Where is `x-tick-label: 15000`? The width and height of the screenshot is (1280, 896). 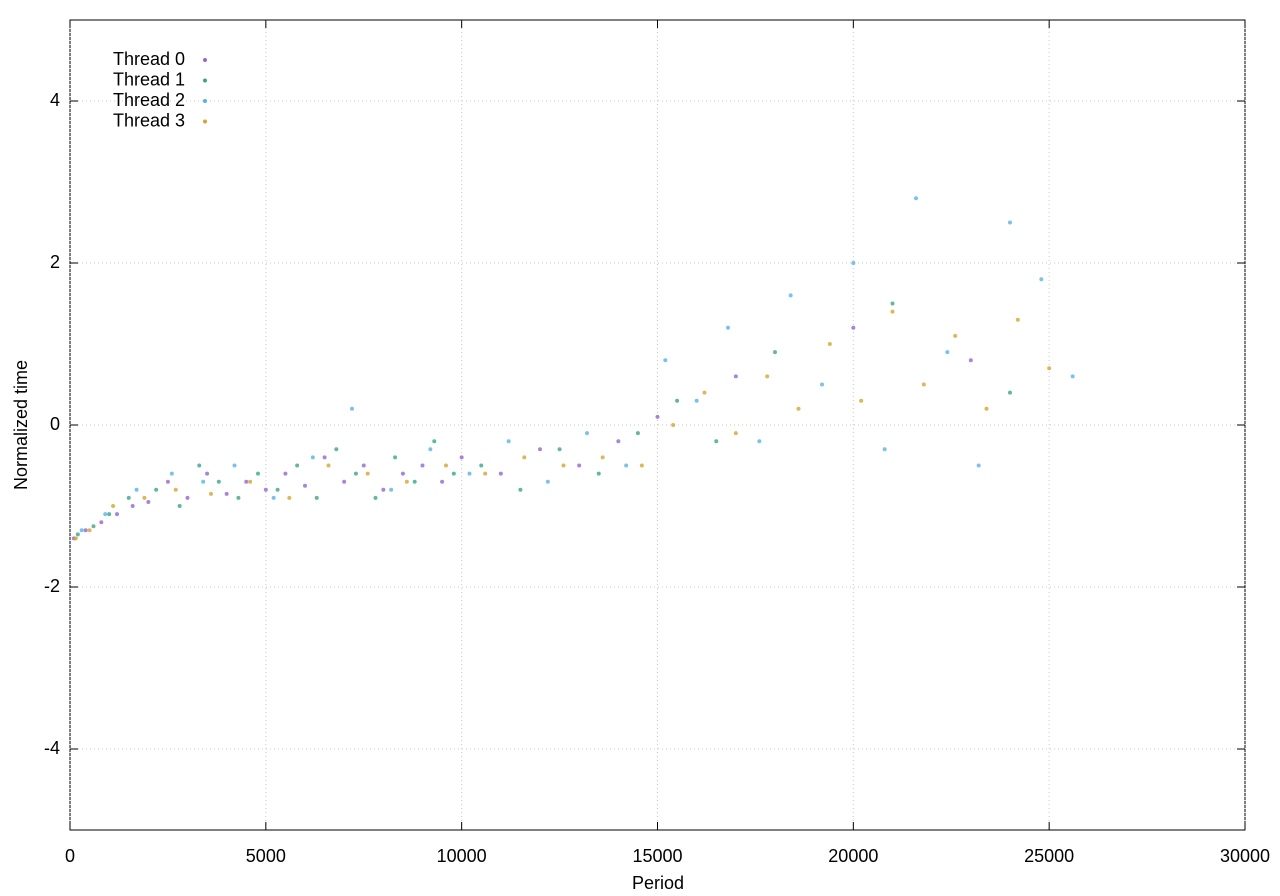
x-tick-label: 15000 is located at coordinates (657, 856).